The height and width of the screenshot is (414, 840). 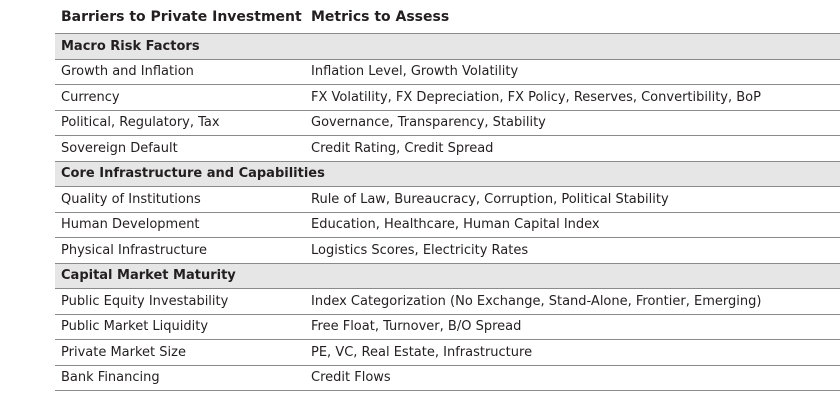 I want to click on metrics-cell: Credit Rating, Credit Spread, so click(x=402, y=148).